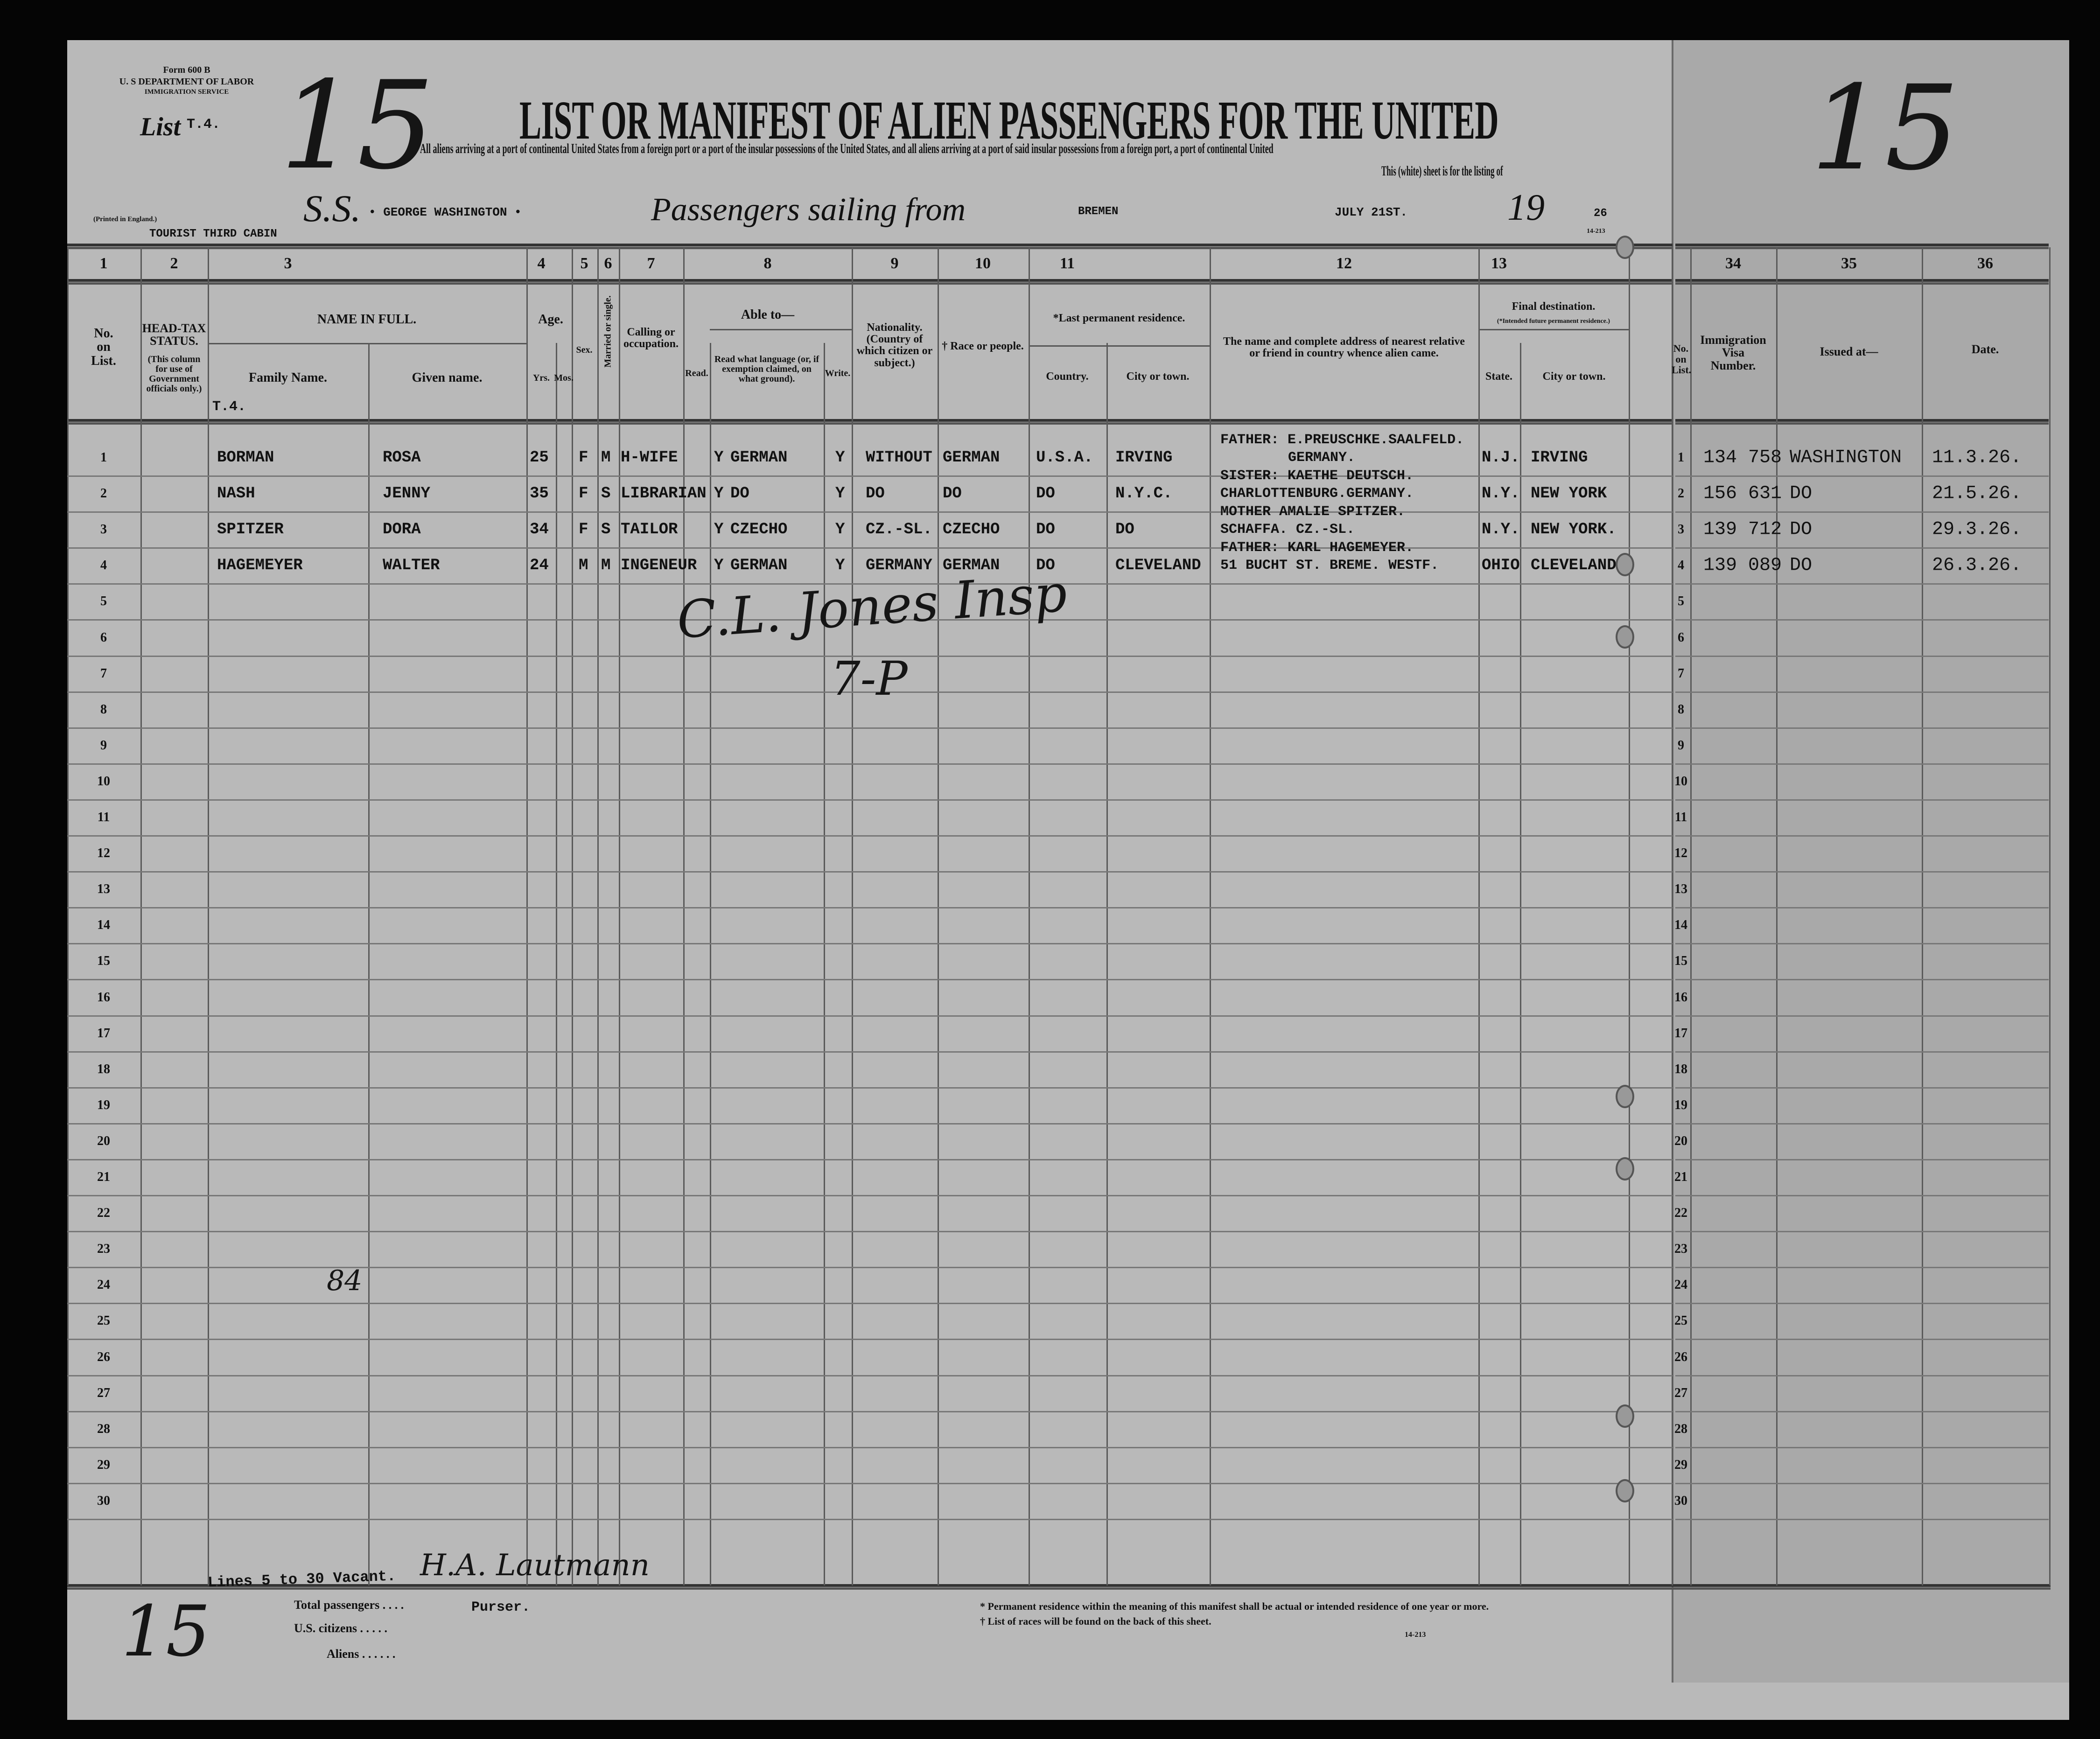 The image size is (2100, 1739). I want to click on header-rule-top, so click(870, 246).